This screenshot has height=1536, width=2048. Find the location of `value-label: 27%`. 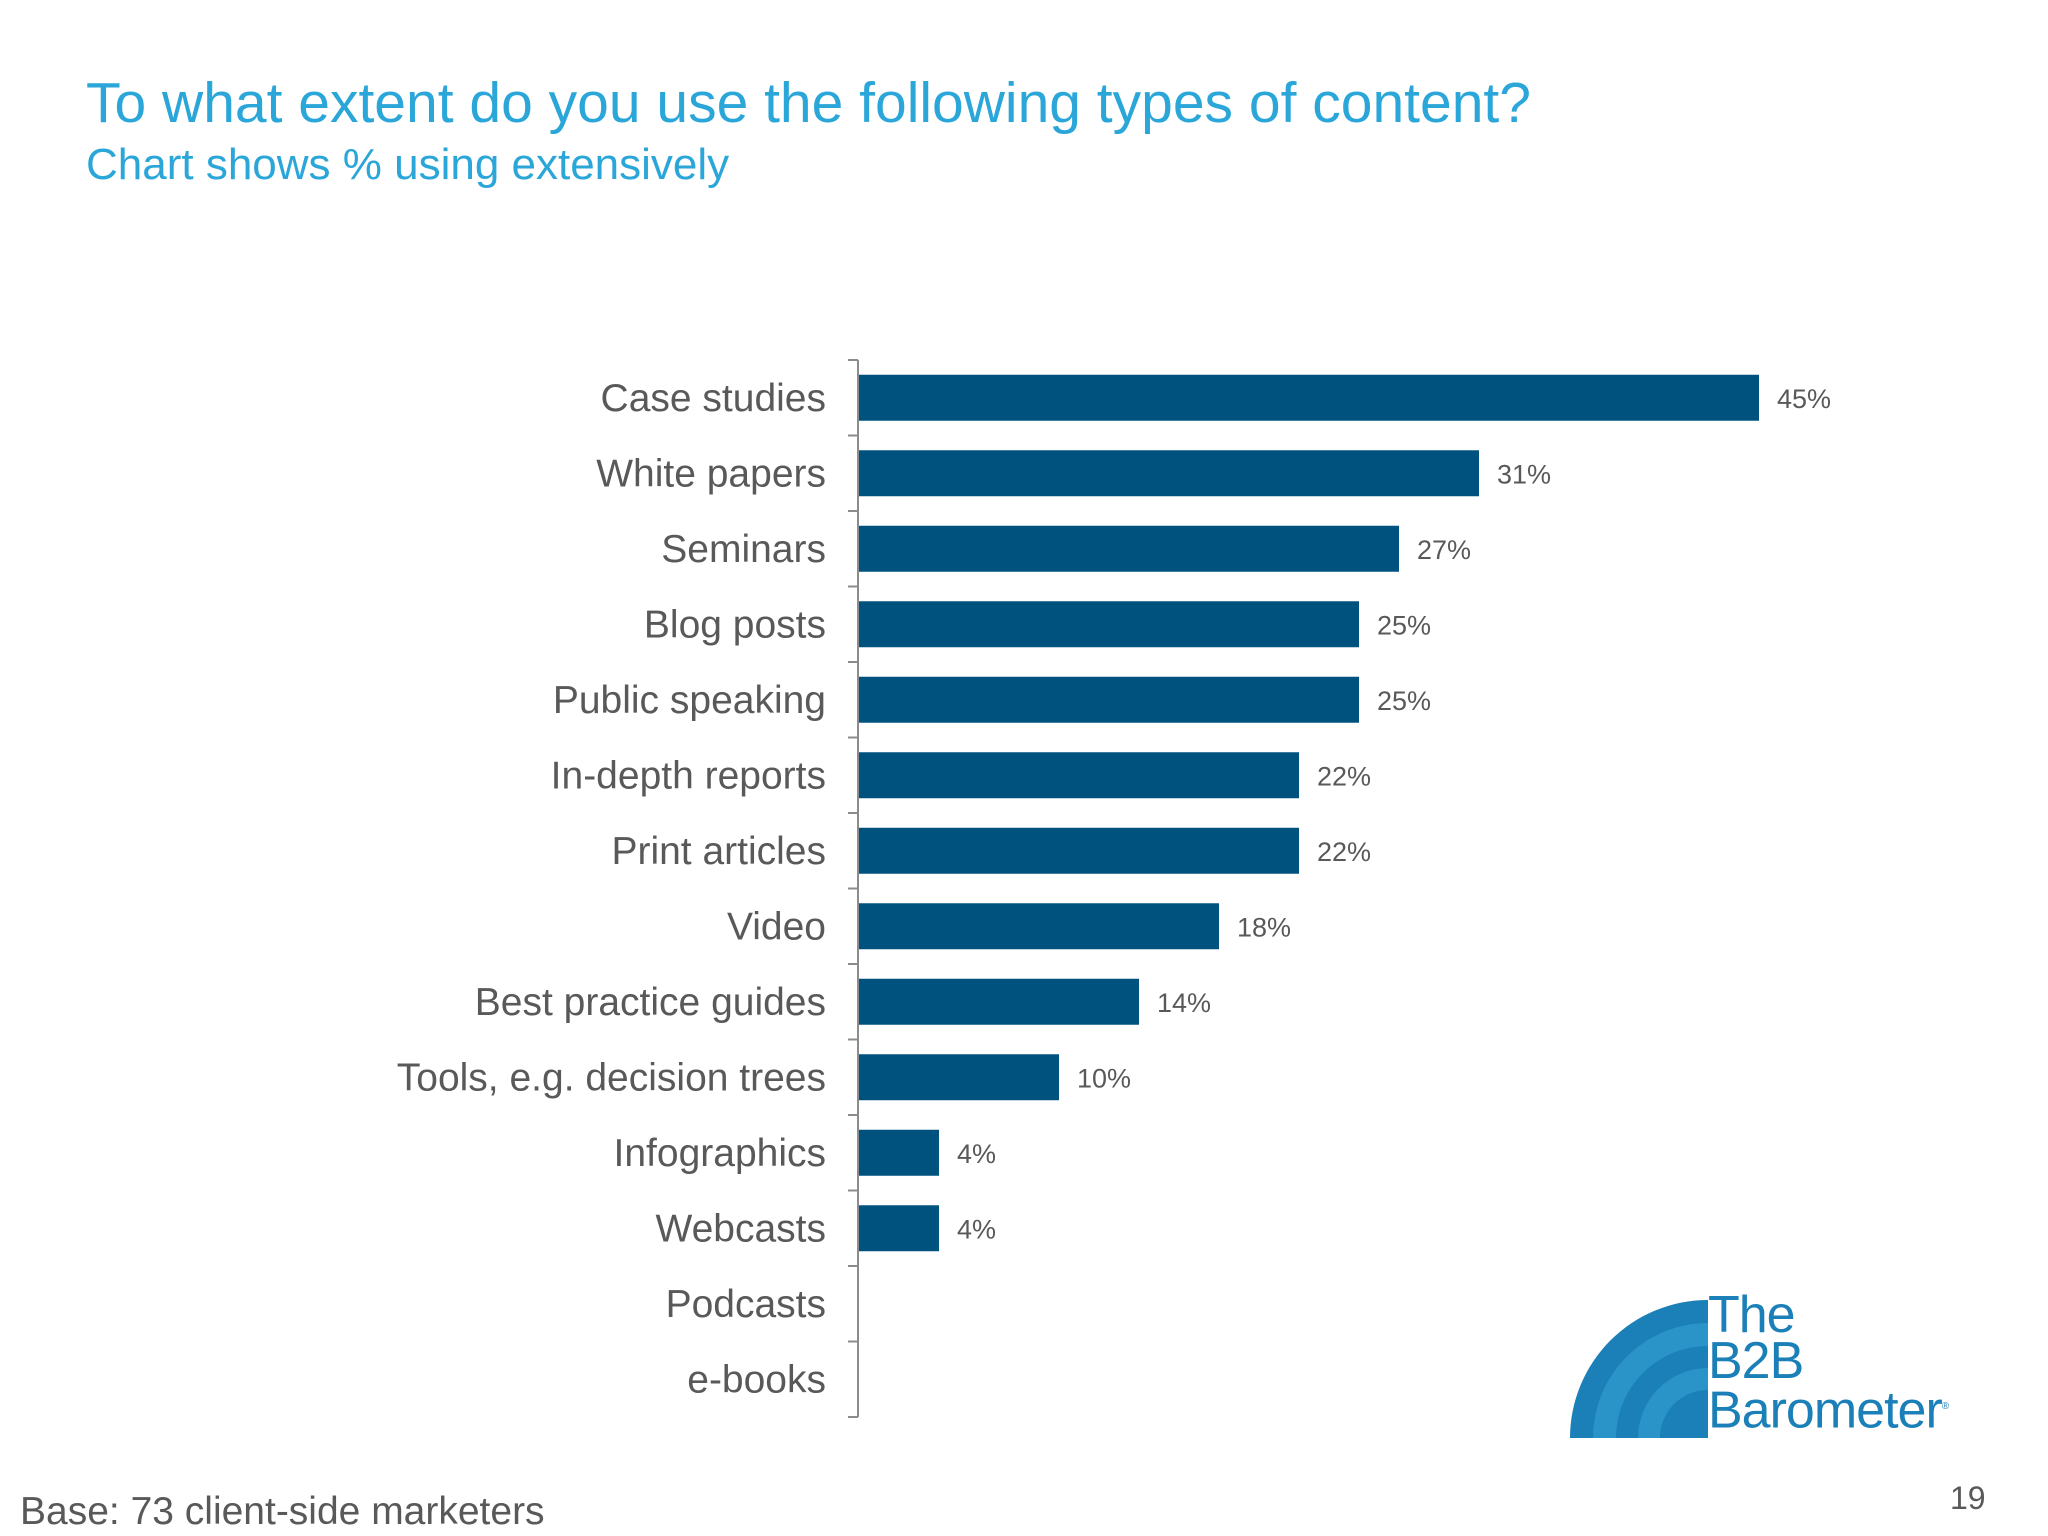

value-label: 27% is located at coordinates (1444, 550).